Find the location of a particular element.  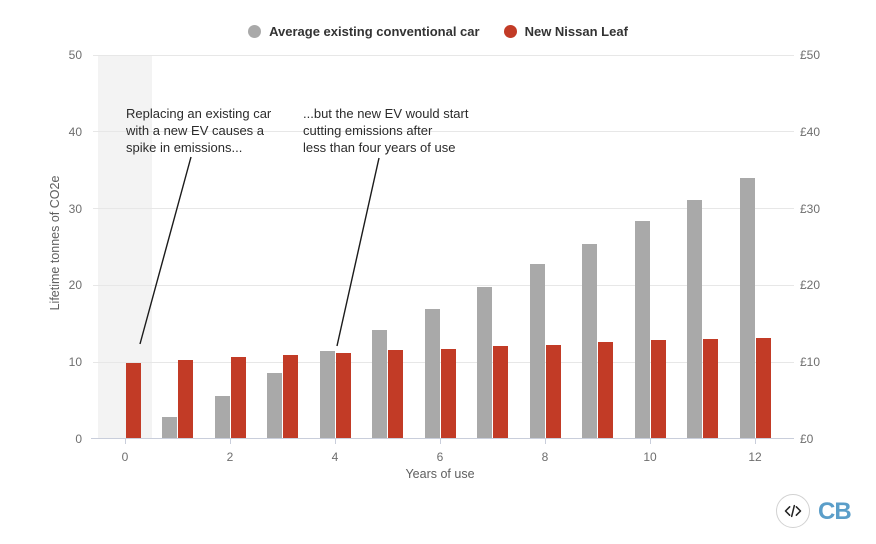

x-tick-label: 10 is located at coordinates (650, 457).